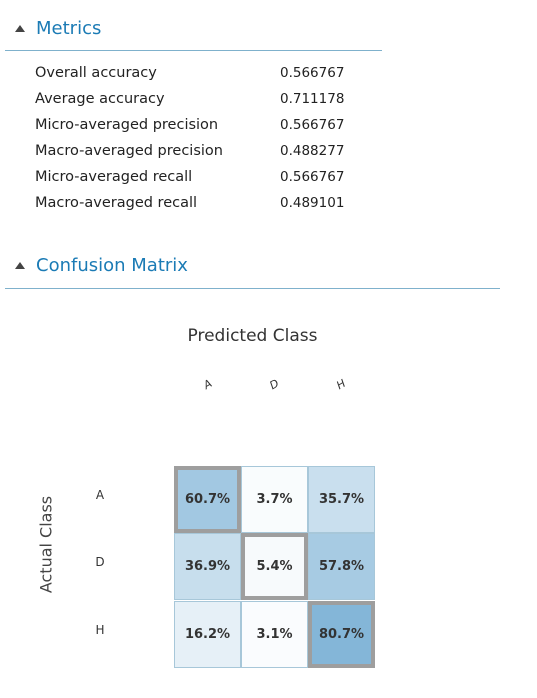 The width and height of the screenshot is (537, 698). What do you see at coordinates (100, 495) in the screenshot?
I see `row-label-a: A` at bounding box center [100, 495].